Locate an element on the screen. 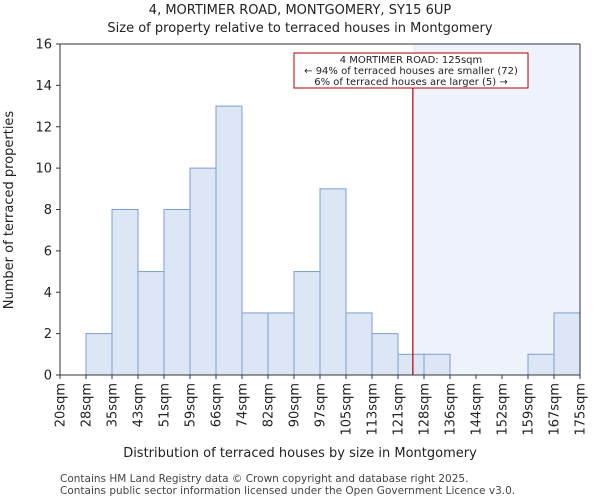 The height and width of the screenshot is (500, 600). x-tick-label: 128sqm is located at coordinates (425, 409).